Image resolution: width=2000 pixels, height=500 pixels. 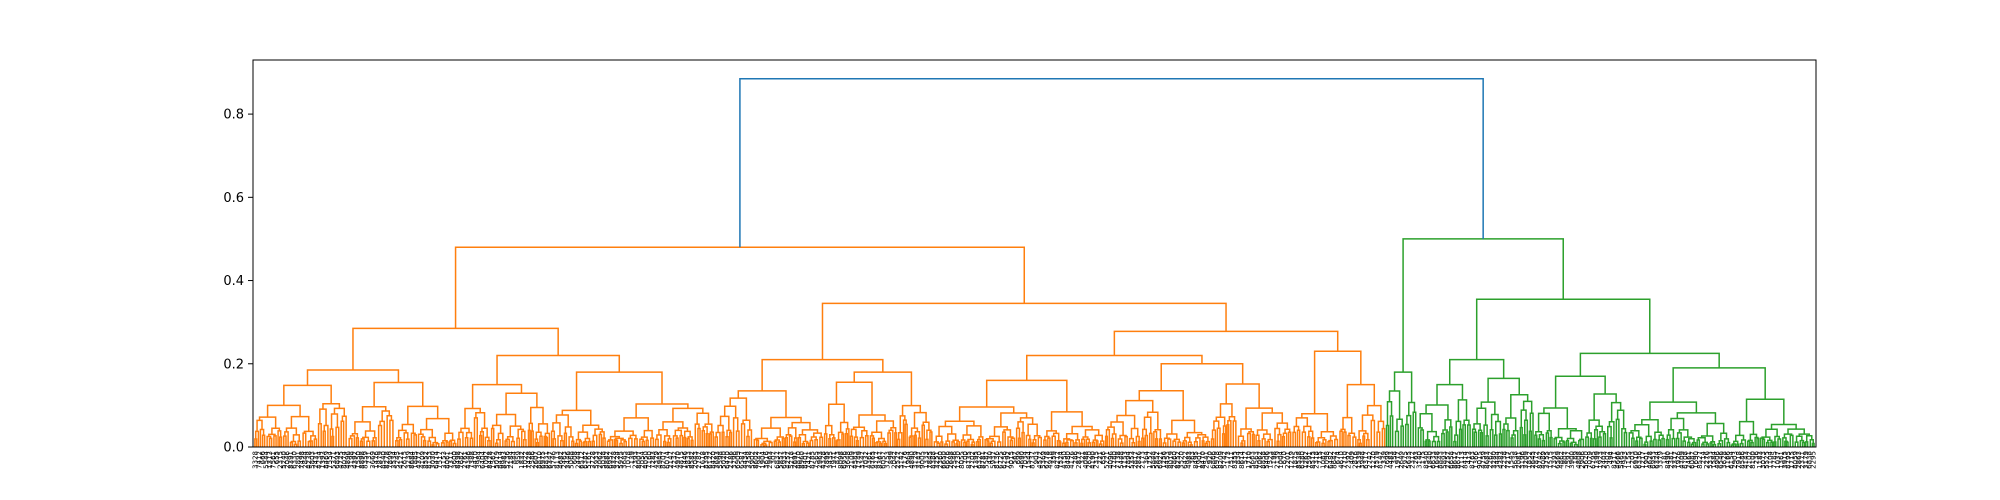 I want to click on leaf-label: 4329, so click(x=657, y=460).